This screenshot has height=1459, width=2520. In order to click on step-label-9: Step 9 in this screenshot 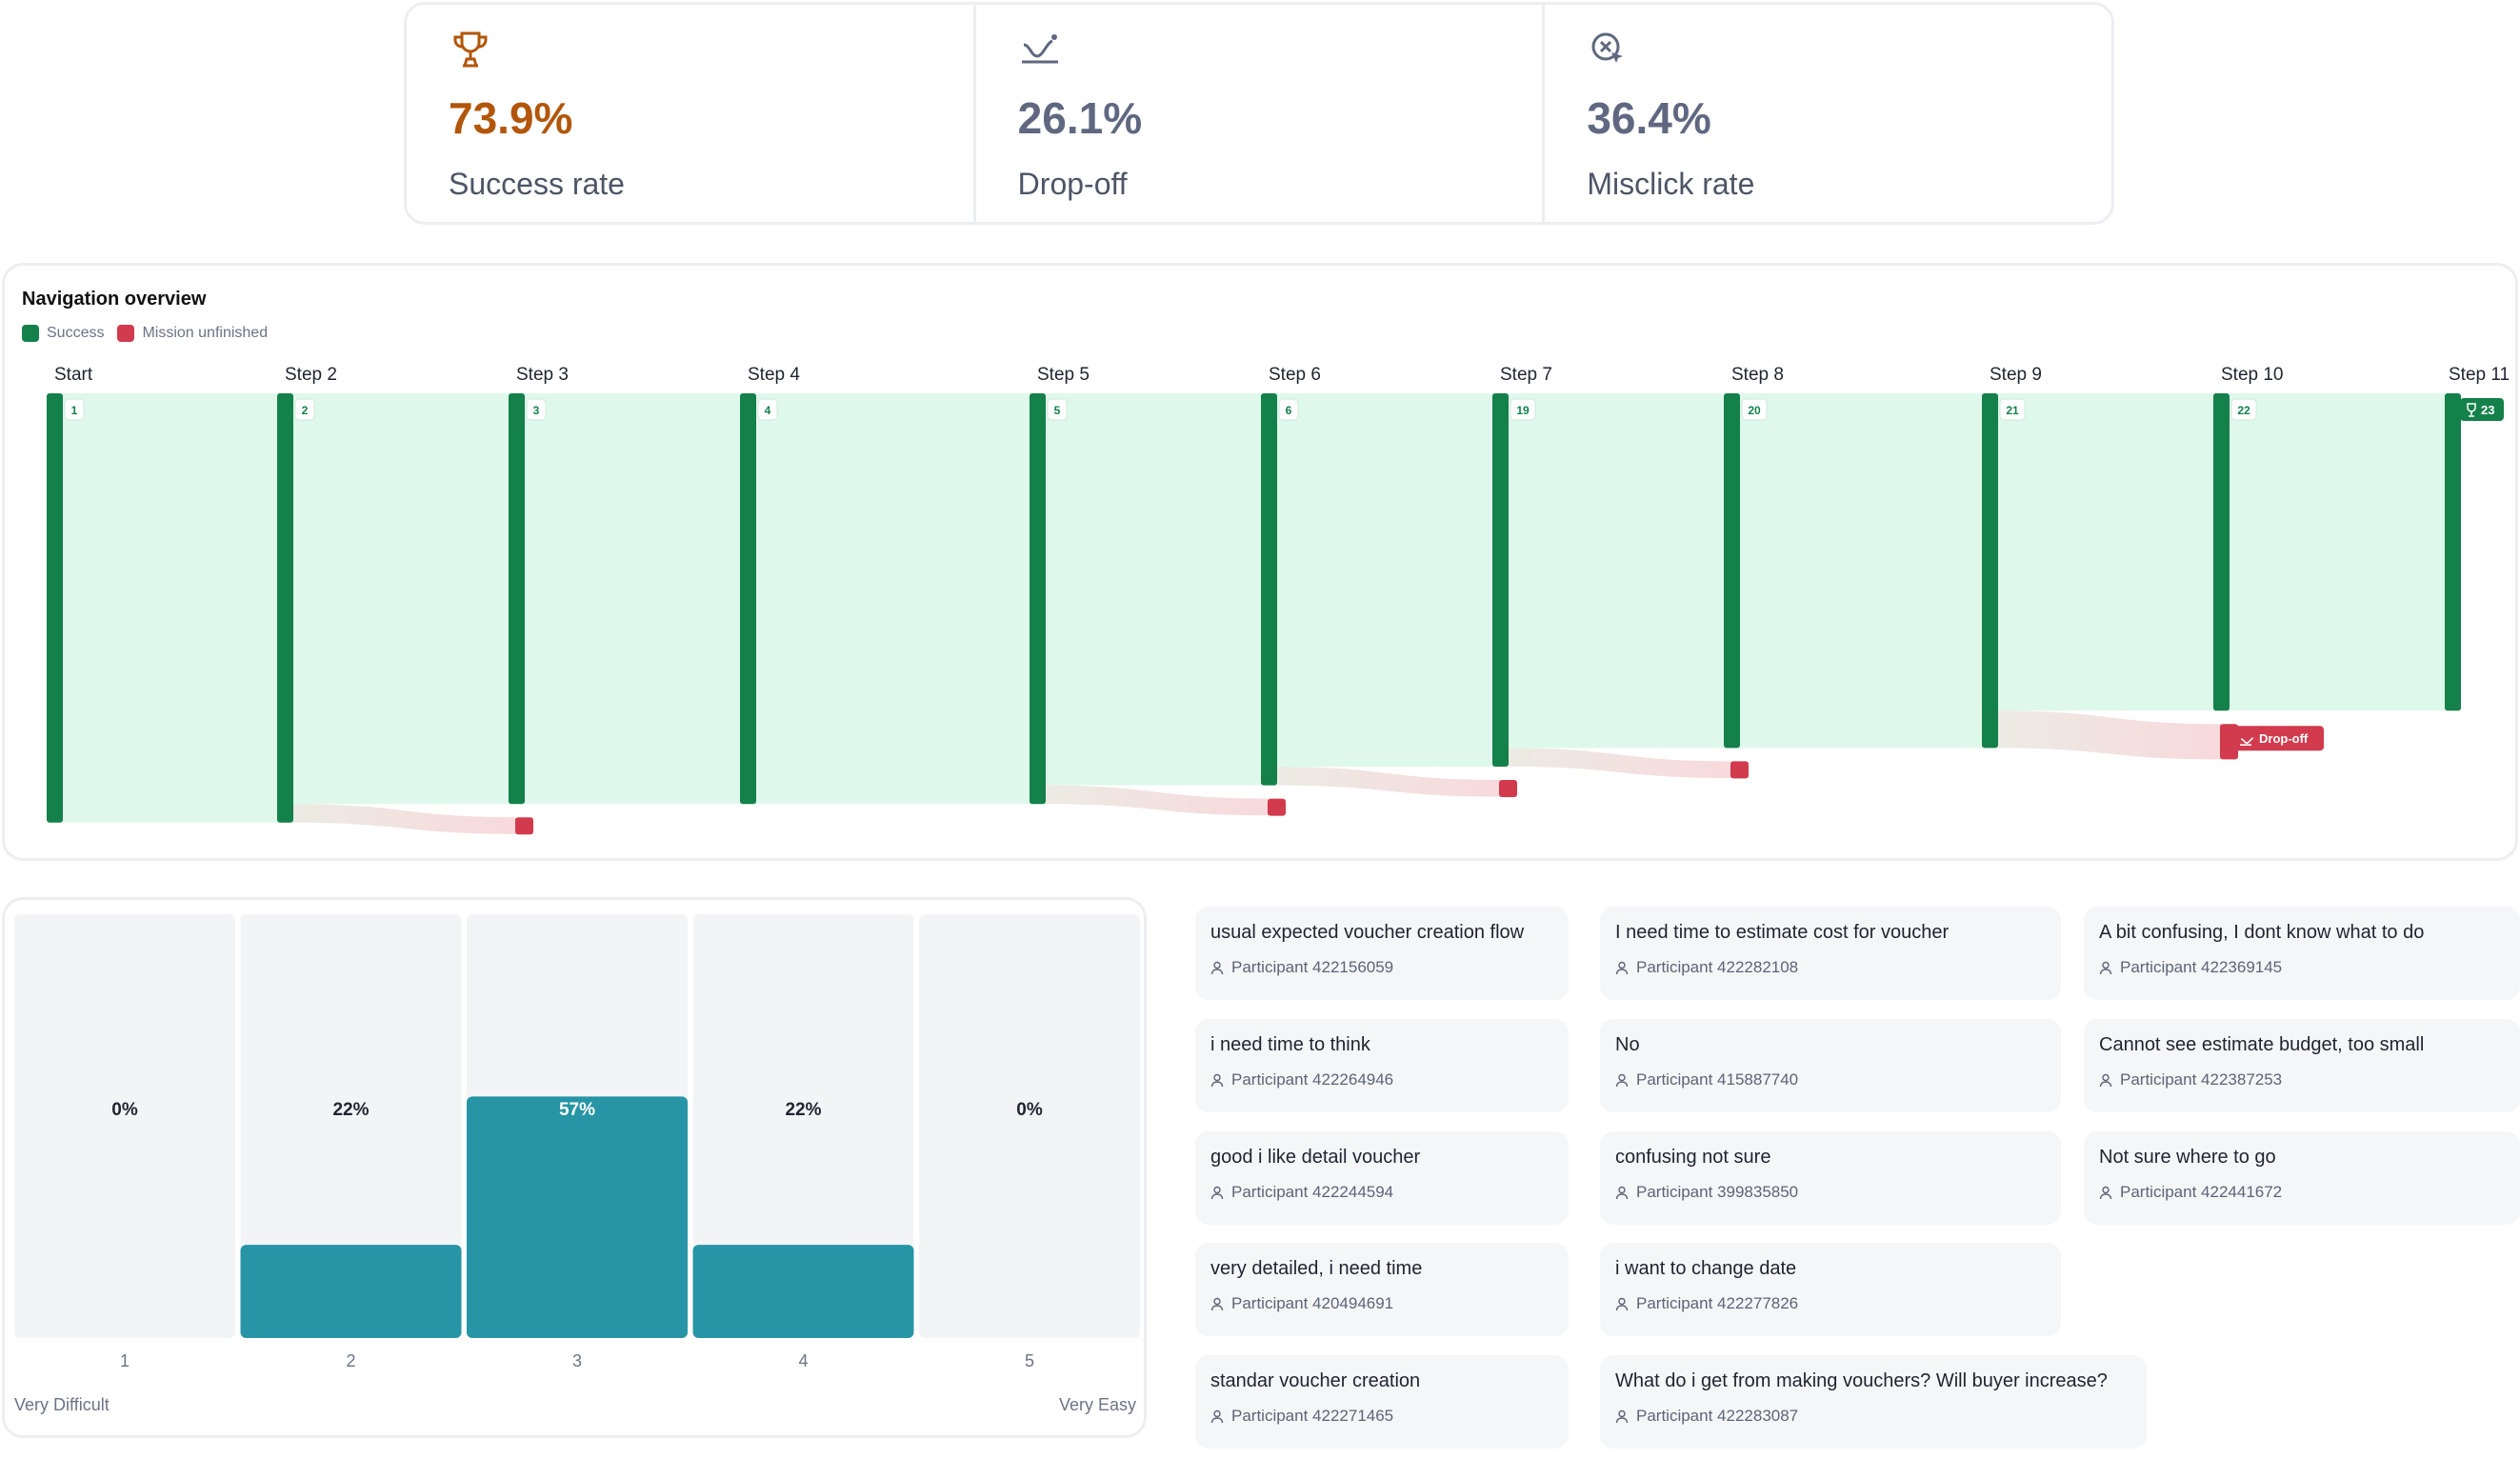, I will do `click(2016, 375)`.